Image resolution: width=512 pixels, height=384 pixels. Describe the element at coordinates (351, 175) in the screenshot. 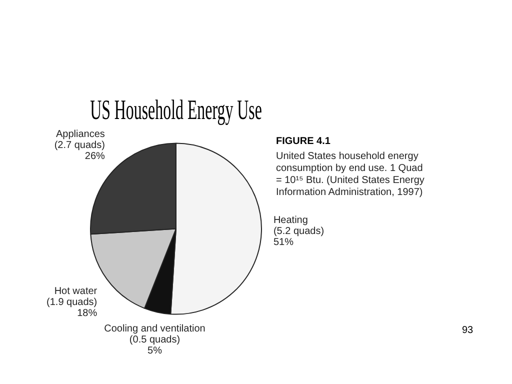

I see `text: United States household energy consumption by end use. 1 Quad = 10¹⁵ Btu. (United States Energy Information Administration, 1997)` at that location.